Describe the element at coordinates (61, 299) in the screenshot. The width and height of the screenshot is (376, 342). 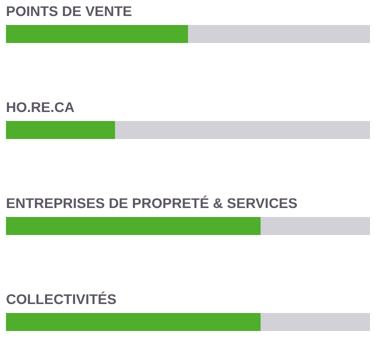
I see `y-tick-label: COLLECTIVITÉS` at that location.